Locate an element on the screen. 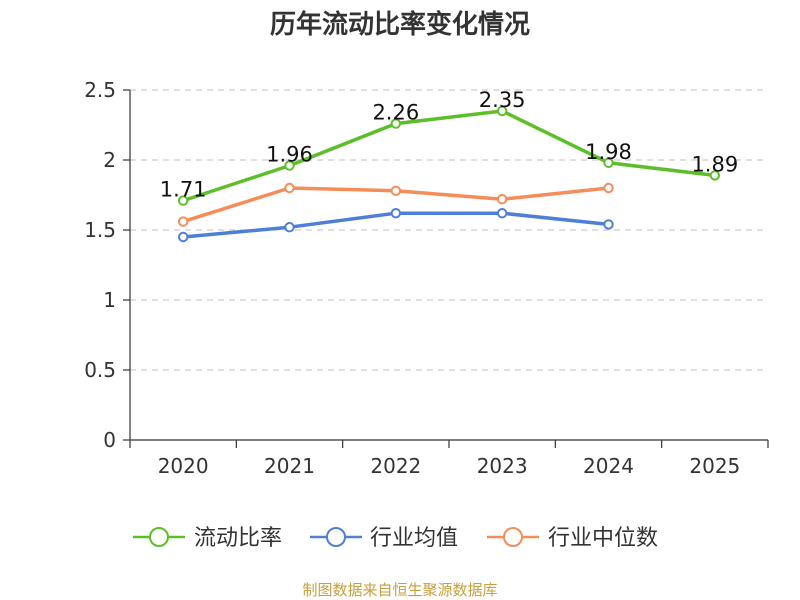 The image size is (800, 600). data-label: 1.89 is located at coordinates (714, 164).